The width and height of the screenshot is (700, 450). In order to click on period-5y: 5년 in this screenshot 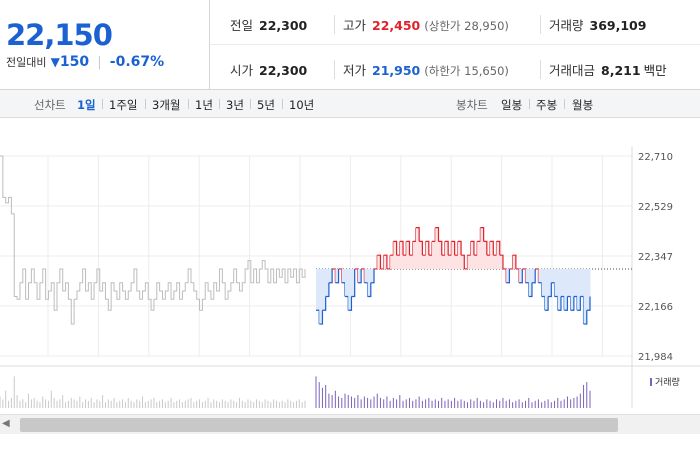, I will do `click(266, 105)`.